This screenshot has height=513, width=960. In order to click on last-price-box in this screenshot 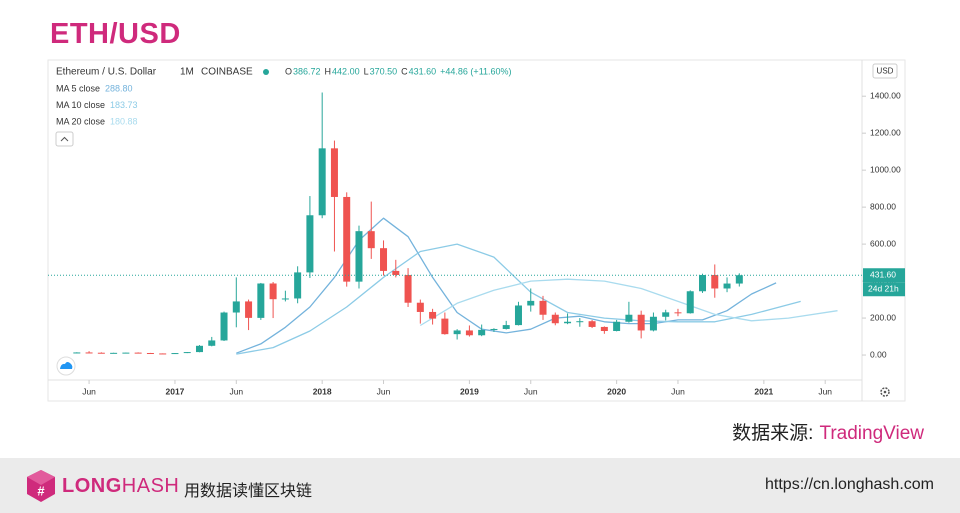, I will do `click(884, 275)`.